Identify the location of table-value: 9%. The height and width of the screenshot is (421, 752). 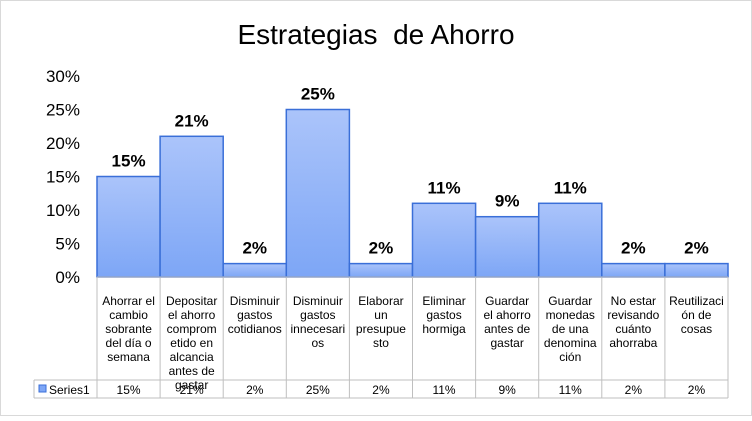
(507, 390).